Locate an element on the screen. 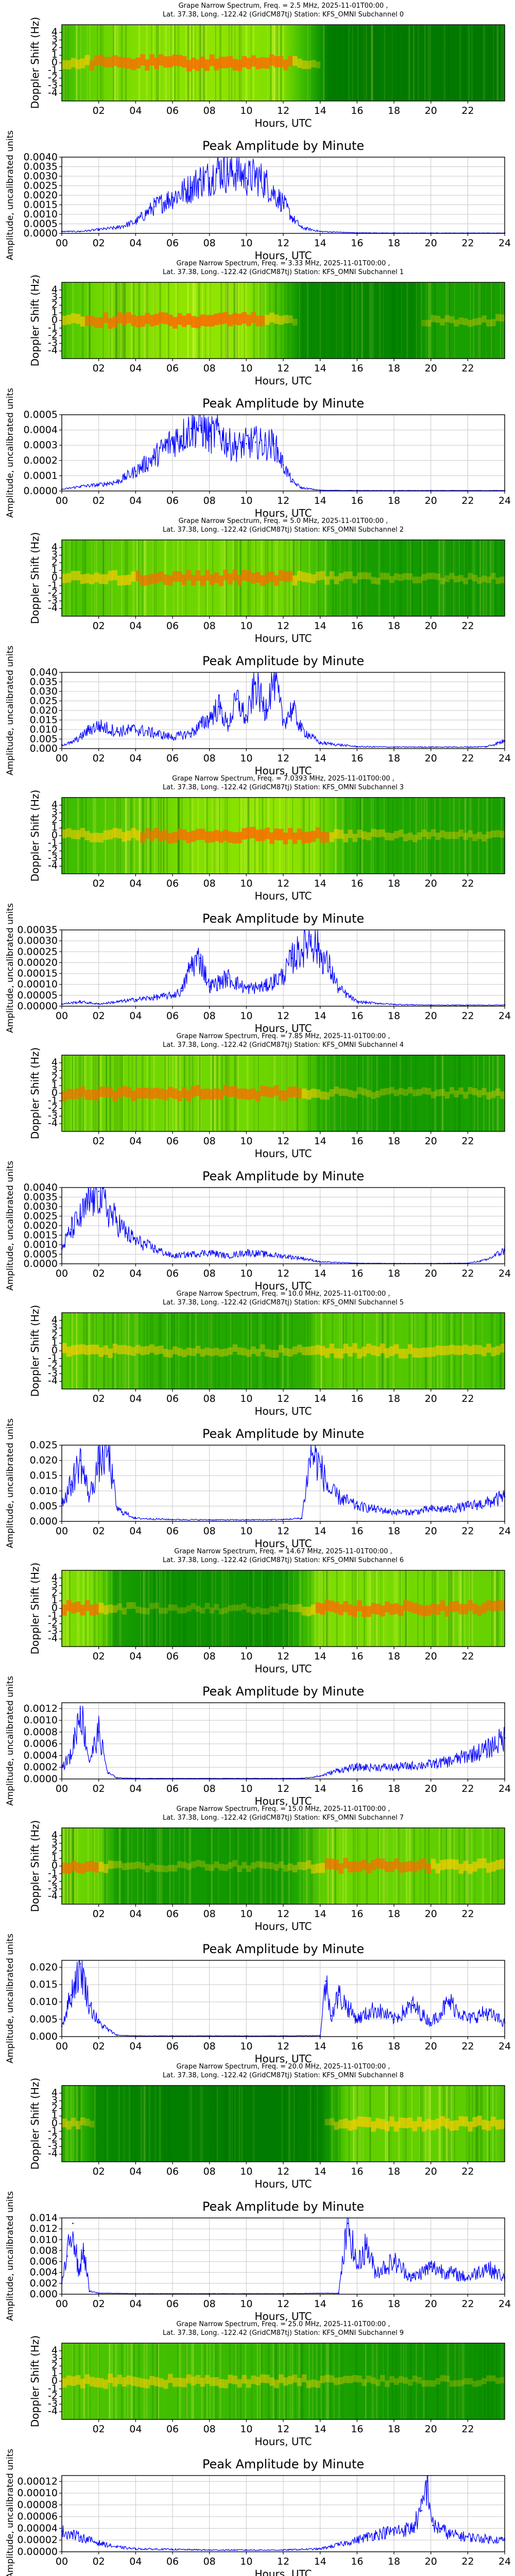 The width and height of the screenshot is (515, 2576). amplitude-ytick-label: 0.0020 is located at coordinates (41, 195).